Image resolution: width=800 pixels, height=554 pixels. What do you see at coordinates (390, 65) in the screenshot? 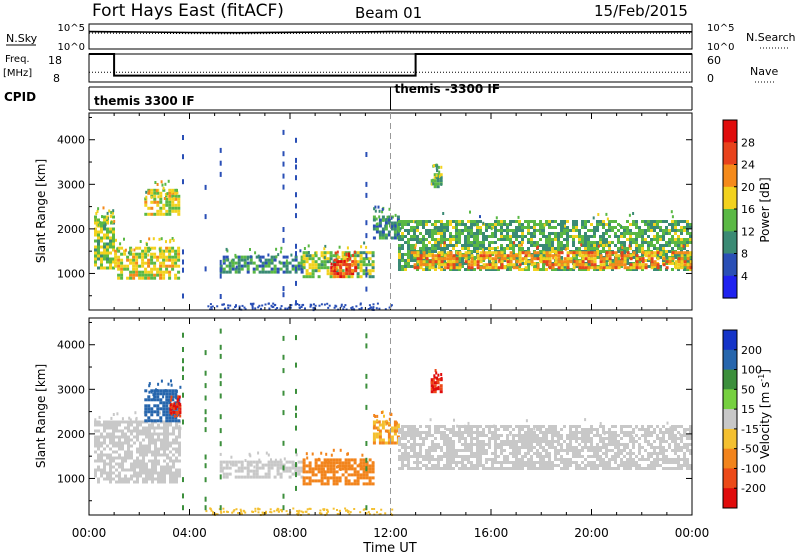
I see `freq-line` at bounding box center [390, 65].